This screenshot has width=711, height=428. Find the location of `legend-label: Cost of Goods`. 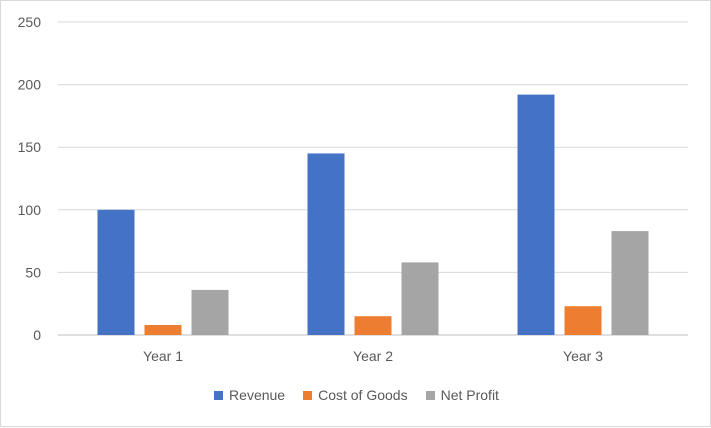

legend-label: Cost of Goods is located at coordinates (363, 395).